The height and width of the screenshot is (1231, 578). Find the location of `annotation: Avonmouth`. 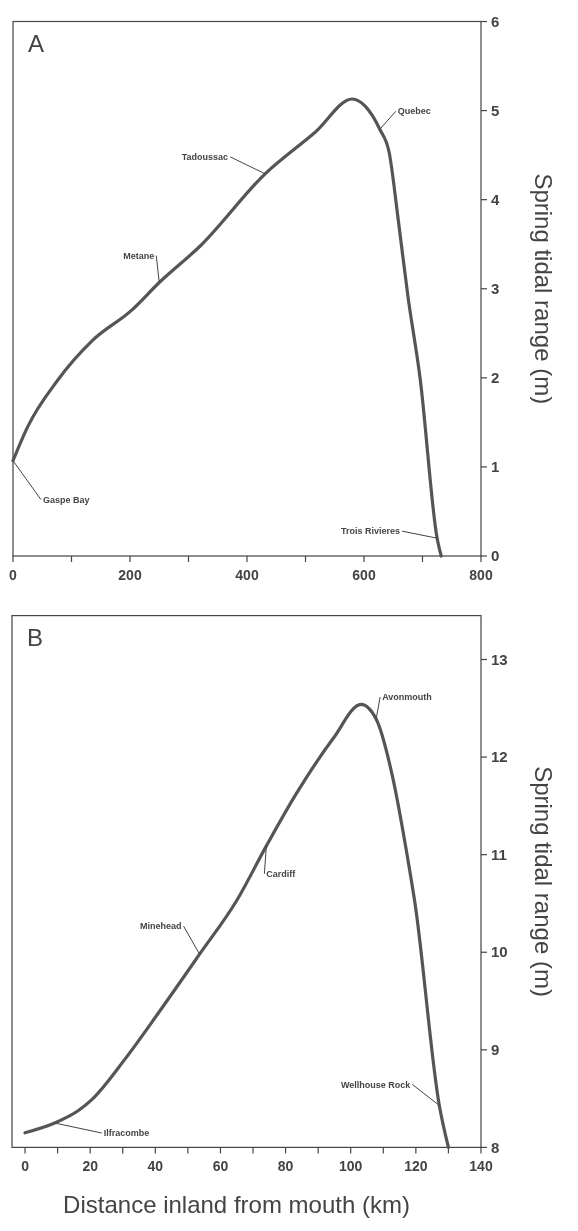

annotation: Avonmouth is located at coordinates (407, 697).